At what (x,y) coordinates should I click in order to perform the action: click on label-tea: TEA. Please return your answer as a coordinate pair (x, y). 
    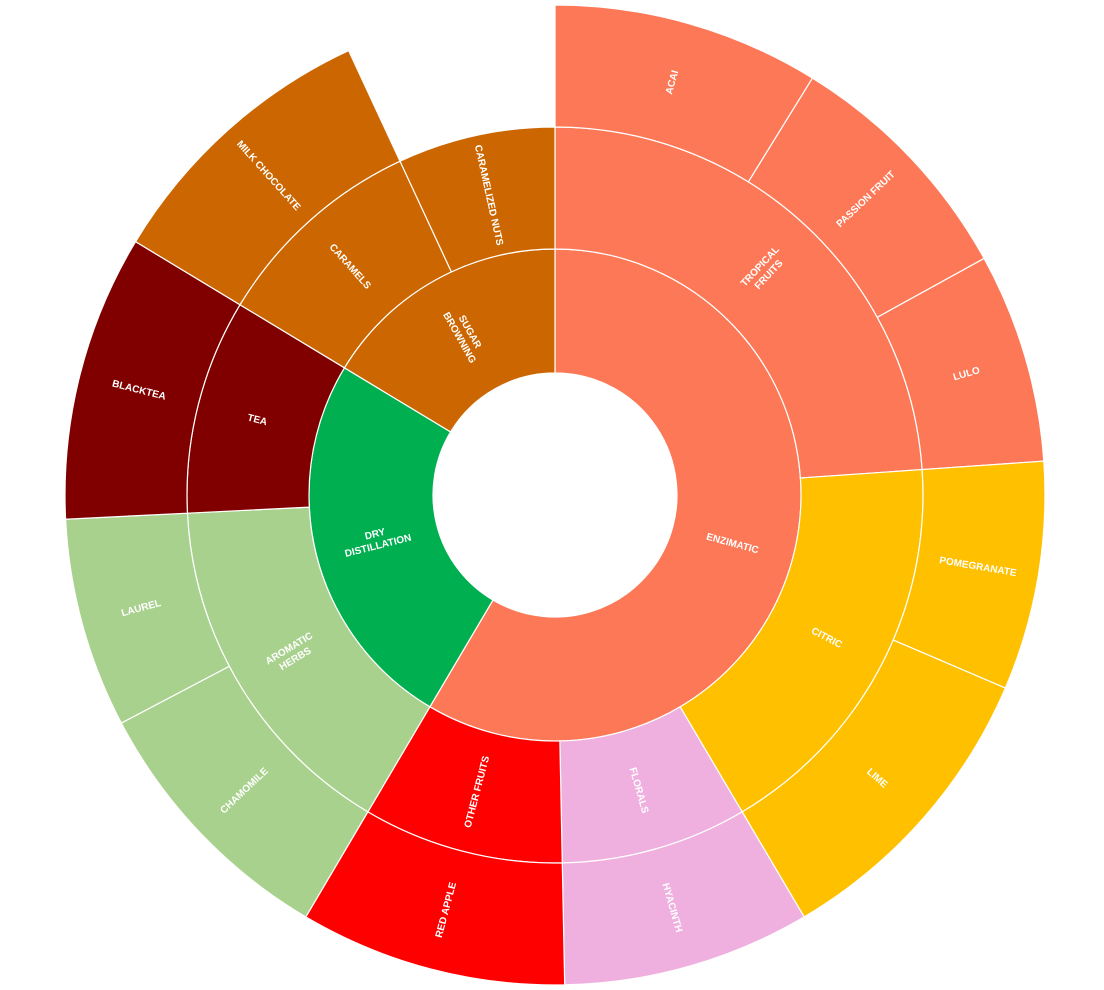
    Looking at the image, I should click on (257, 420).